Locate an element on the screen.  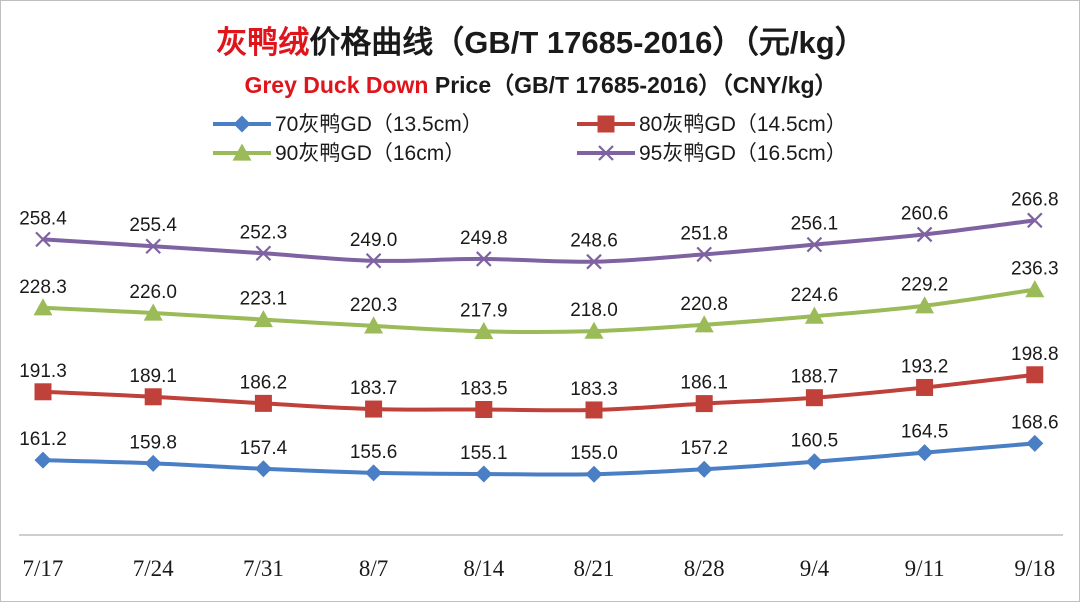
series-3-label-6: 218.0 is located at coordinates (594, 310).